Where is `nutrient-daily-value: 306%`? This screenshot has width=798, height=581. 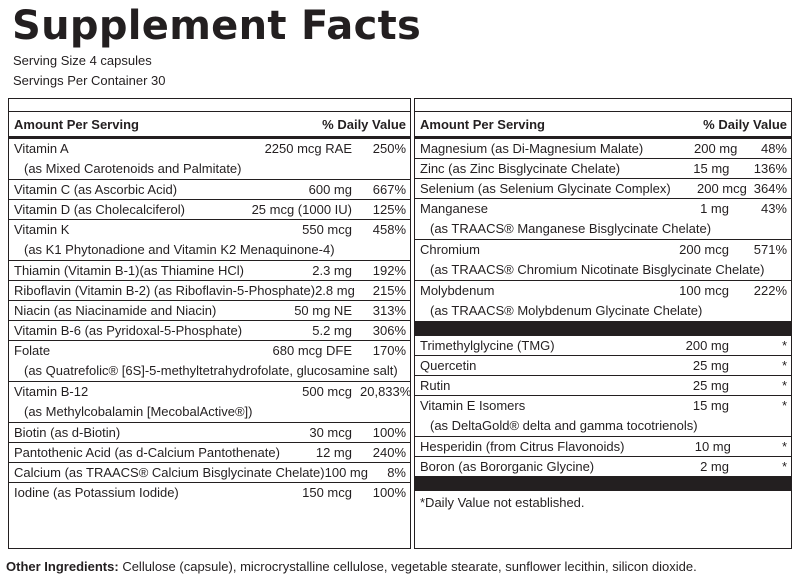
nutrient-daily-value: 306% is located at coordinates (389, 330).